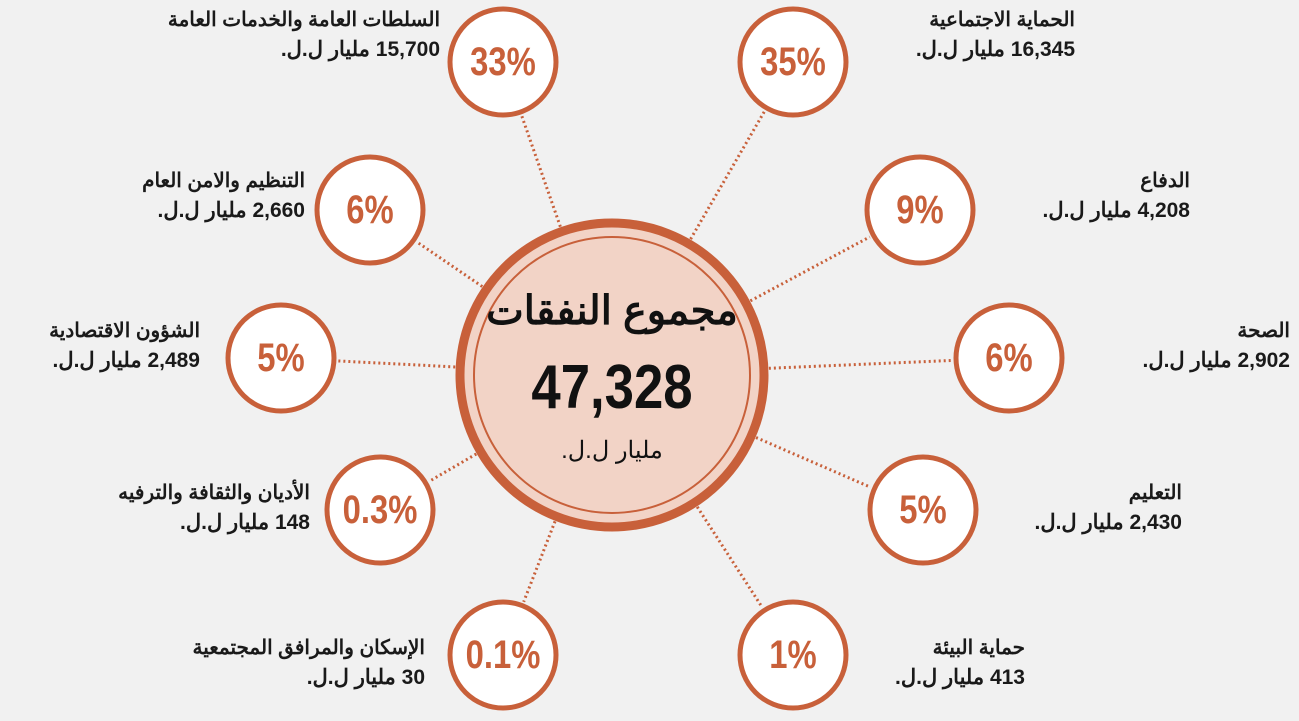  I want to click on node-label: الشؤون الاقتصادية, so click(124, 331).